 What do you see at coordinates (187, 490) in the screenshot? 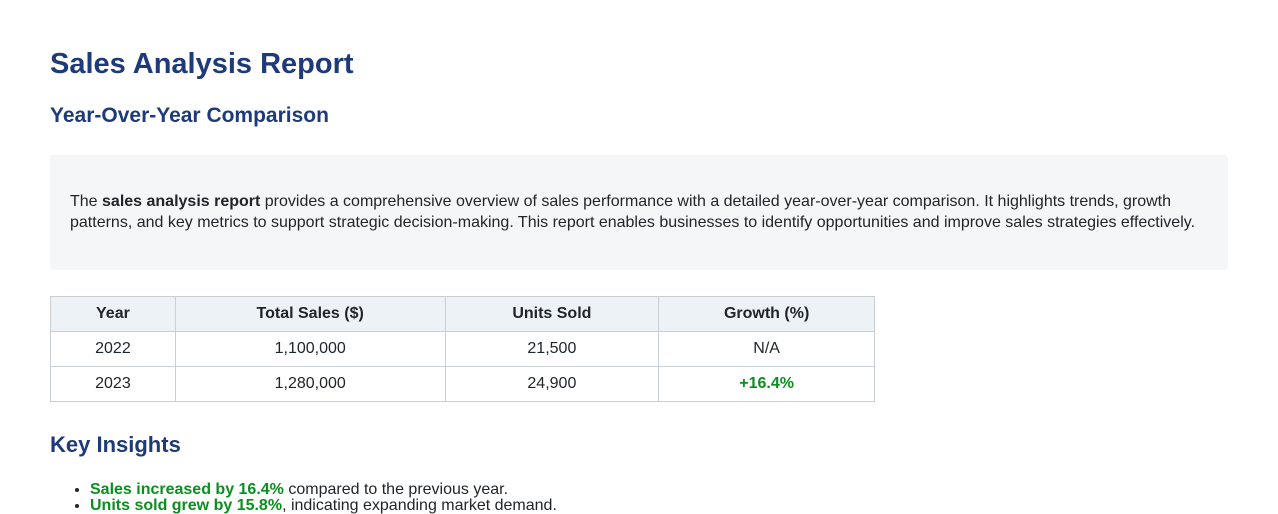
I see `insight-highlight: Sales increased by 16.4%` at bounding box center [187, 490].